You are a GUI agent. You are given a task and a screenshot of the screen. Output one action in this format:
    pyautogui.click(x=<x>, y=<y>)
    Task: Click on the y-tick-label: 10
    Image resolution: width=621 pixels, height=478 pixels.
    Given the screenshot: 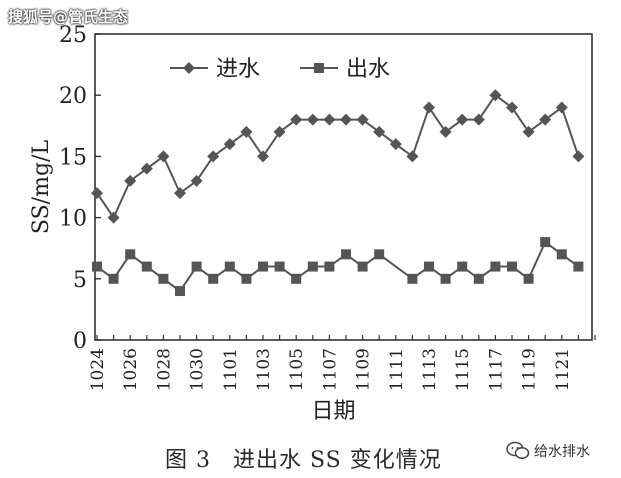 What is the action you would take?
    pyautogui.click(x=73, y=219)
    